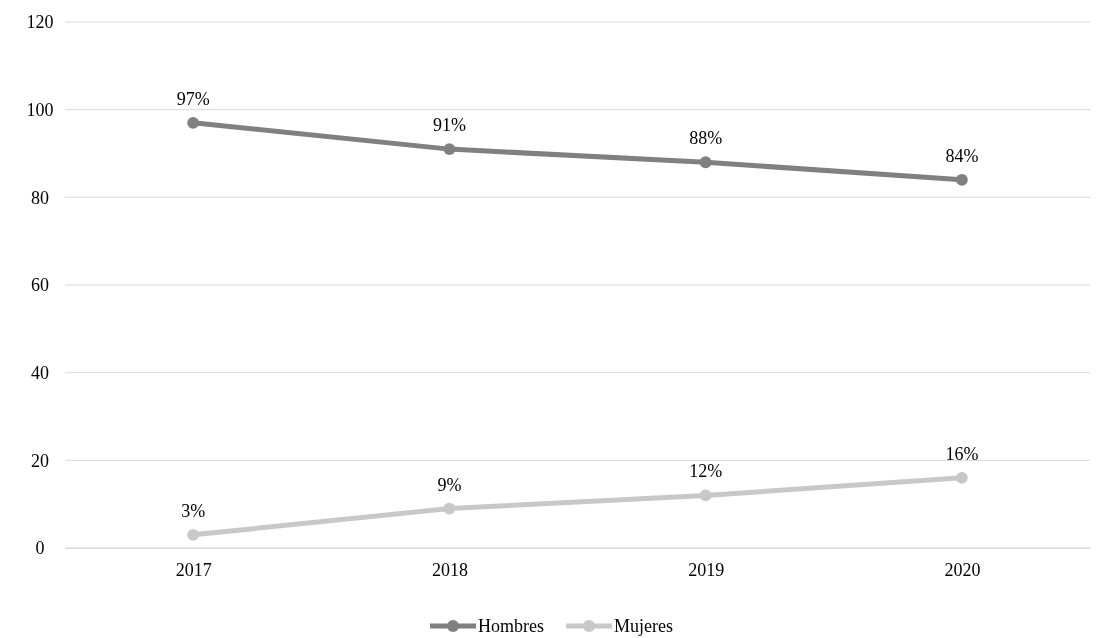 This screenshot has height=638, width=1103. I want to click on data-label: 12%, so click(706, 471).